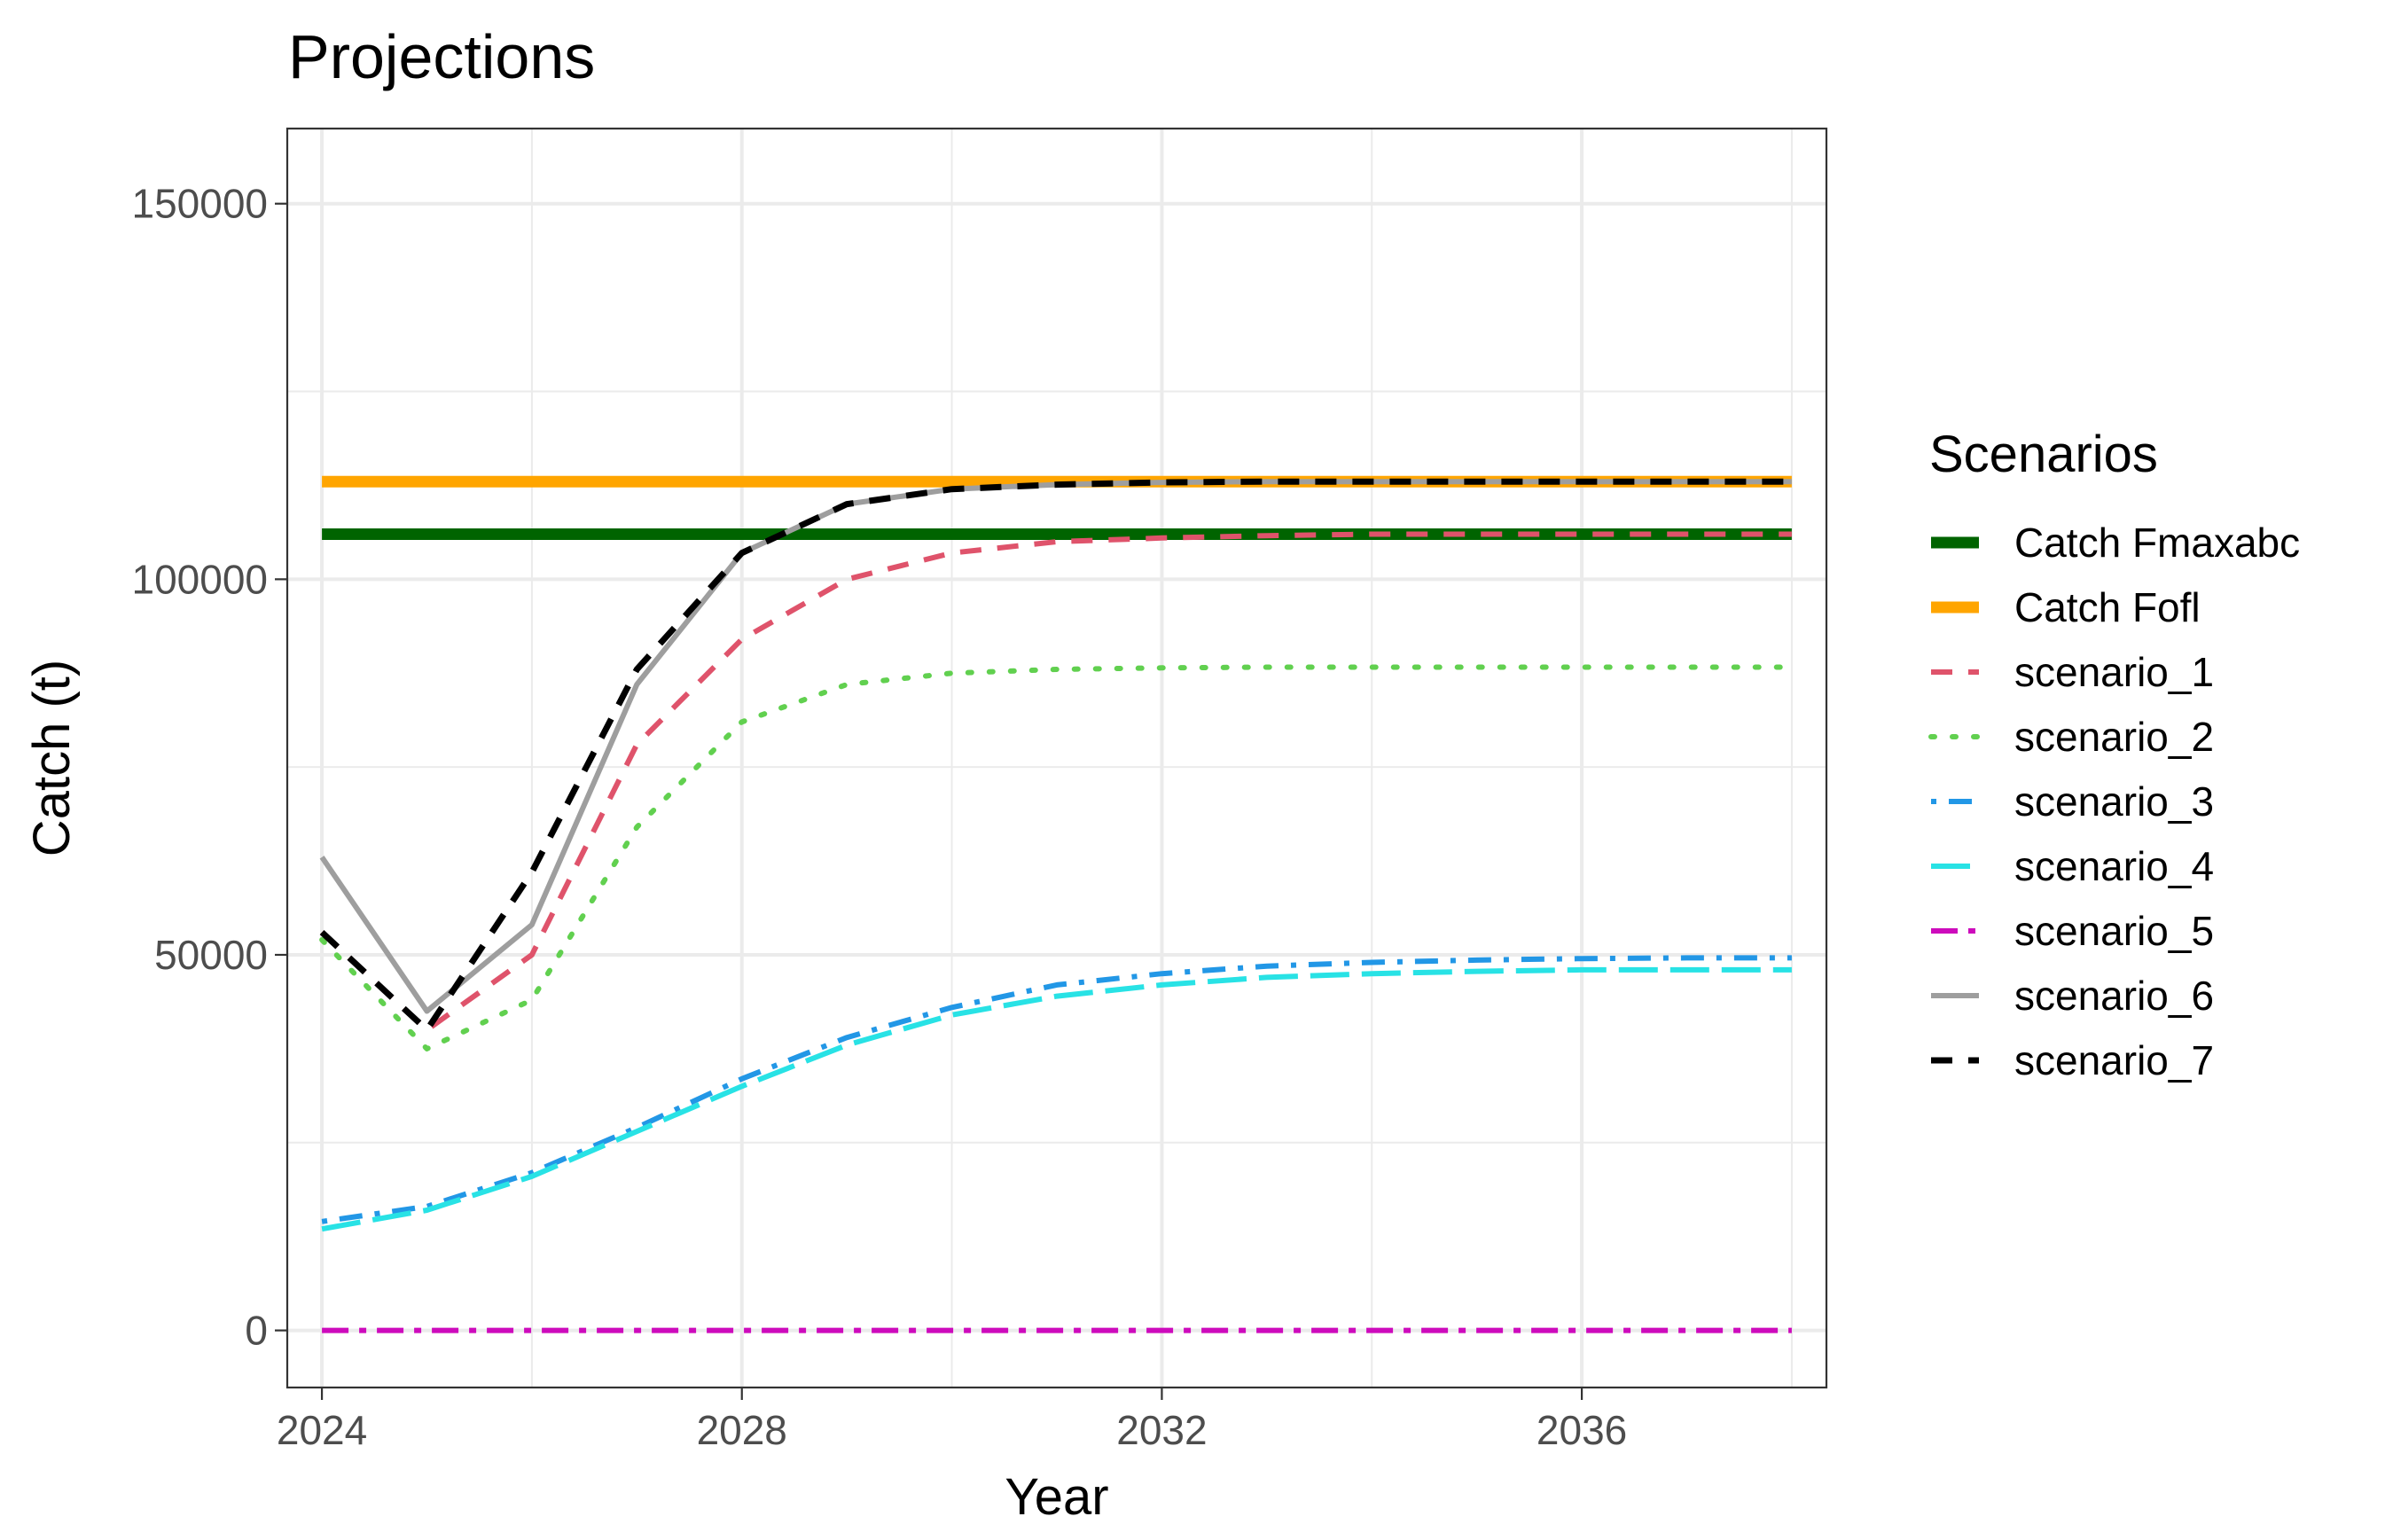 This screenshot has width=2385, height=1540. What do you see at coordinates (2114, 1060) in the screenshot?
I see `legend-label: scenario_7` at bounding box center [2114, 1060].